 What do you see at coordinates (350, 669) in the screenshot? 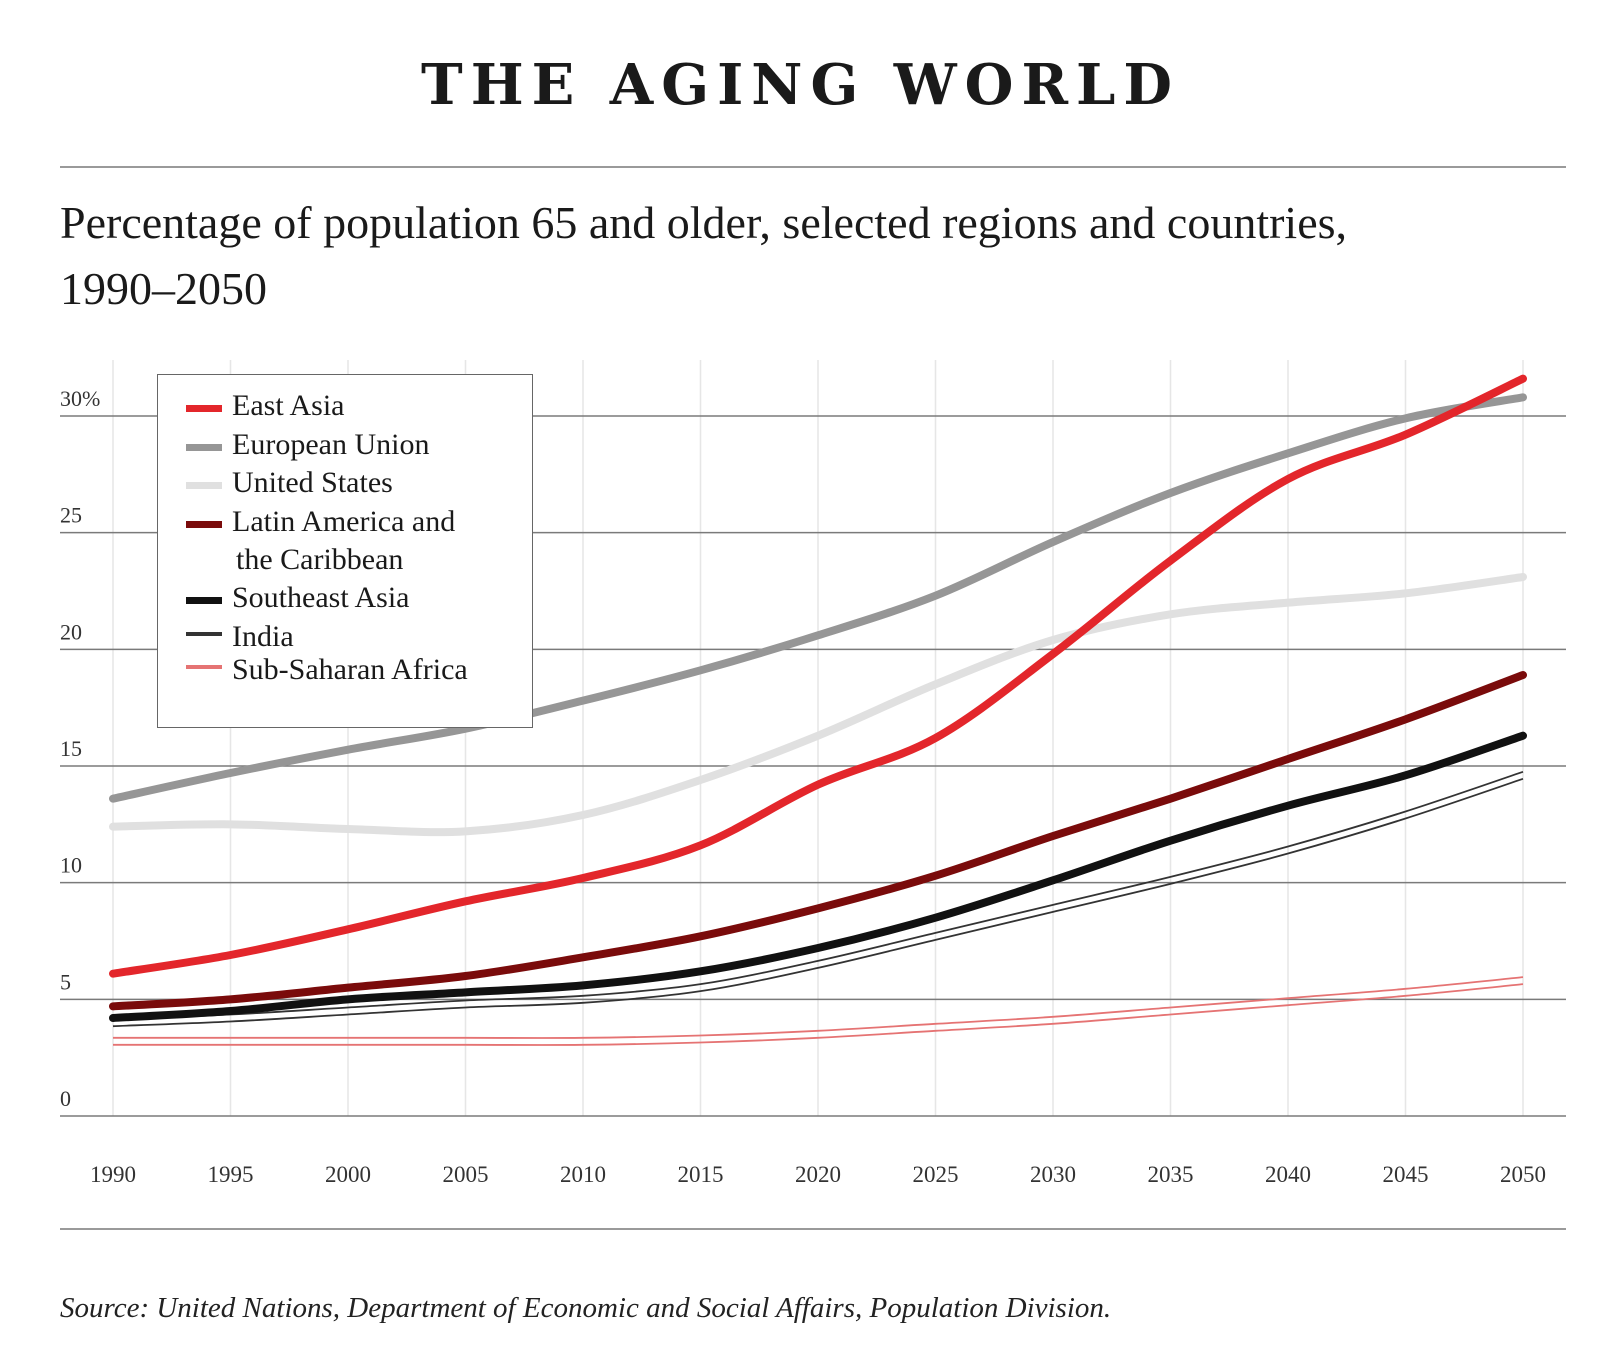
I see `legend-label-sub-saharan-africa: Sub-Saharan Africa` at bounding box center [350, 669].